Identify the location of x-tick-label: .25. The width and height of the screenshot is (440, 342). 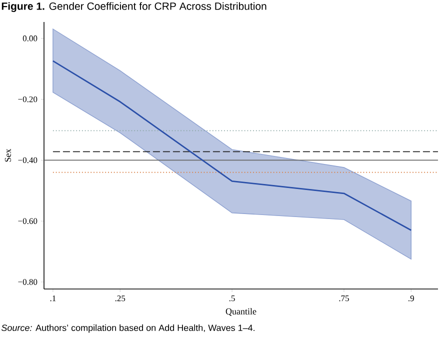
(120, 299).